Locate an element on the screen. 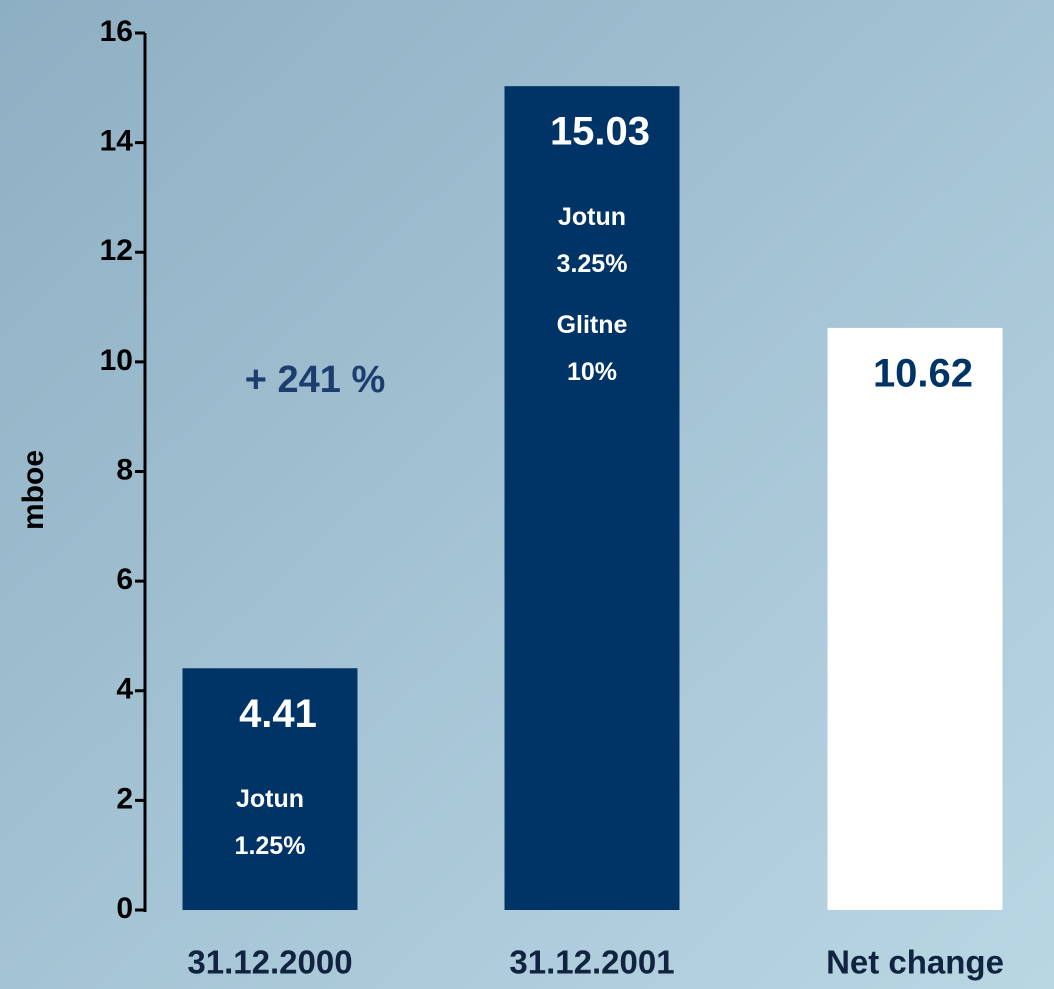  bar-note: Glitne is located at coordinates (592, 325).